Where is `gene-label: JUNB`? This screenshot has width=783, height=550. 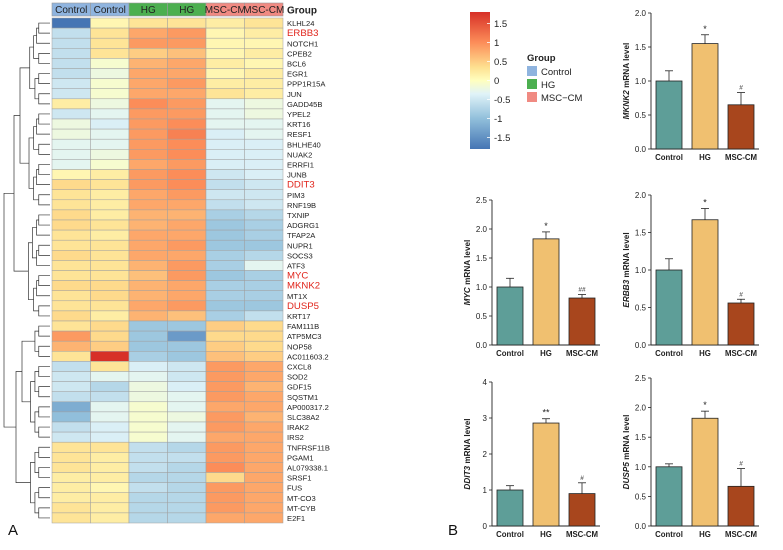 gene-label: JUNB is located at coordinates (297, 175).